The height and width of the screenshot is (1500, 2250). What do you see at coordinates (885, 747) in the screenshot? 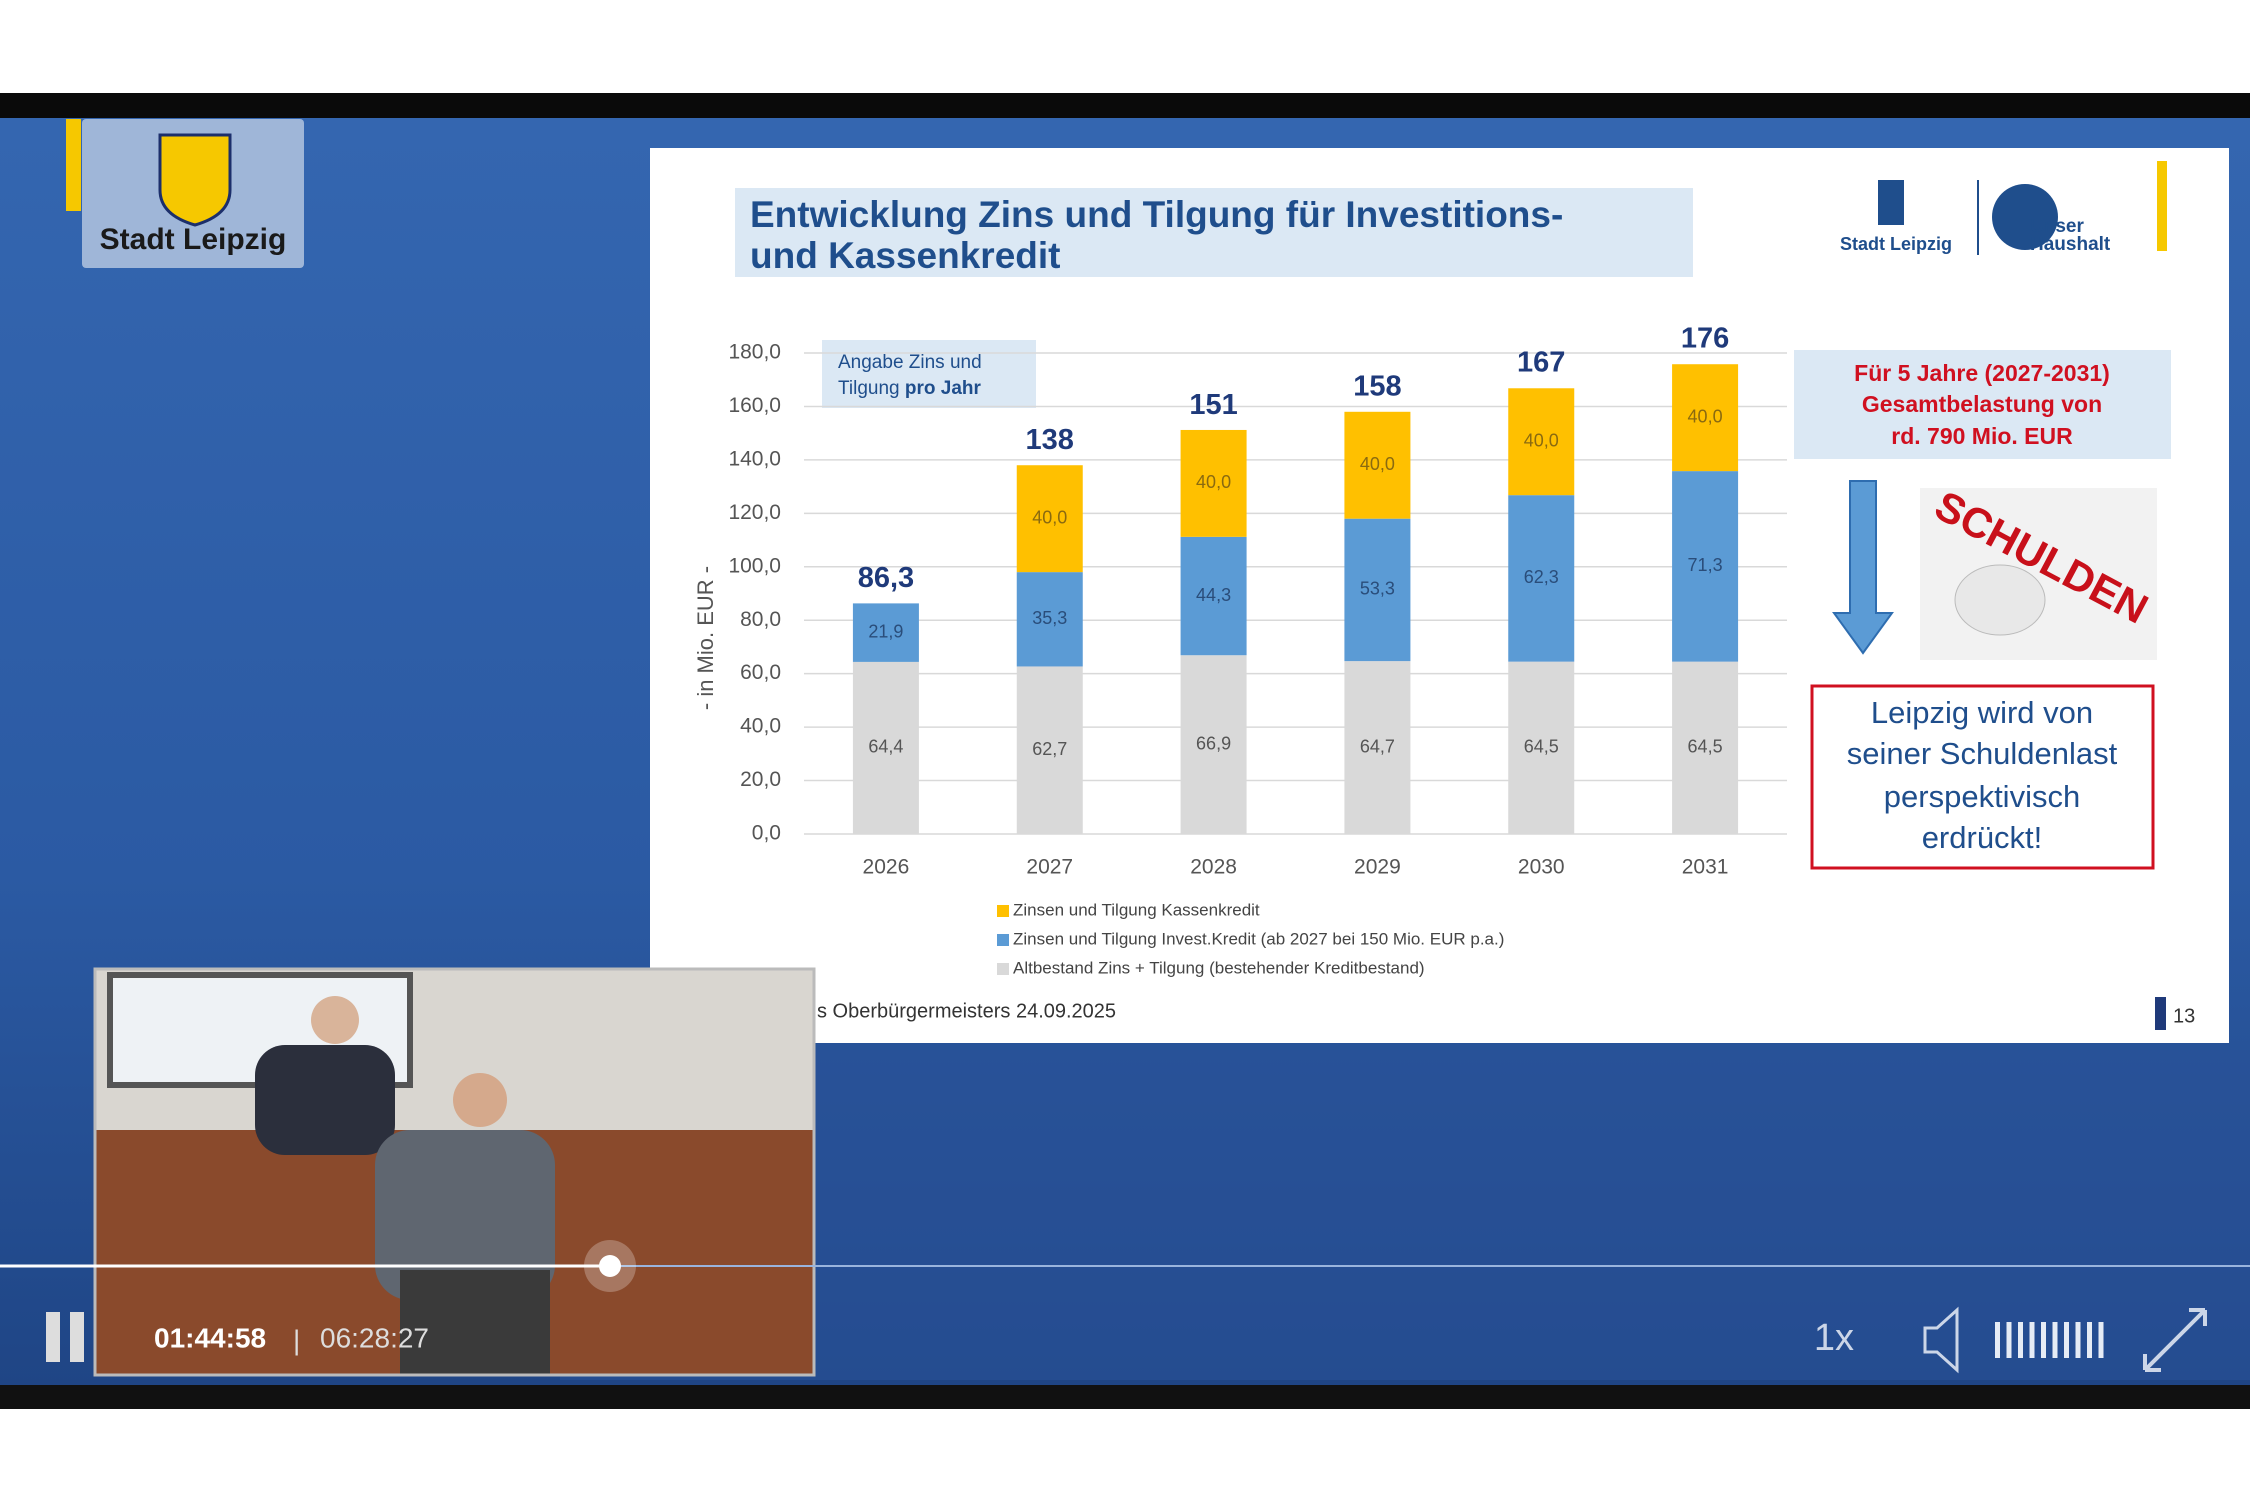
I see `value-label: 64,4` at bounding box center [885, 747].